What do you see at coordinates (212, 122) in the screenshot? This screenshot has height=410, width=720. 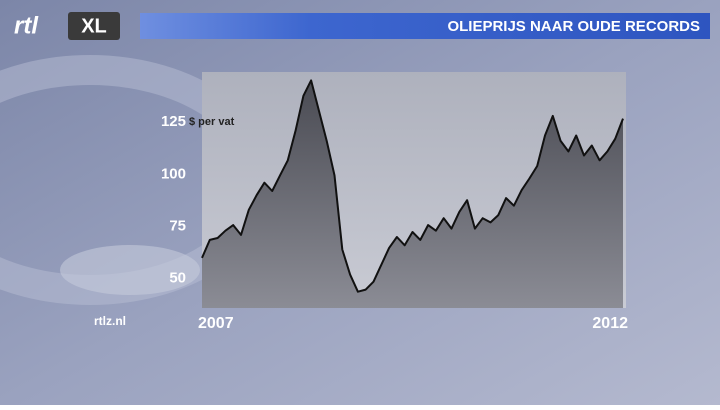 I see `y-axis-label: $ per vat` at bounding box center [212, 122].